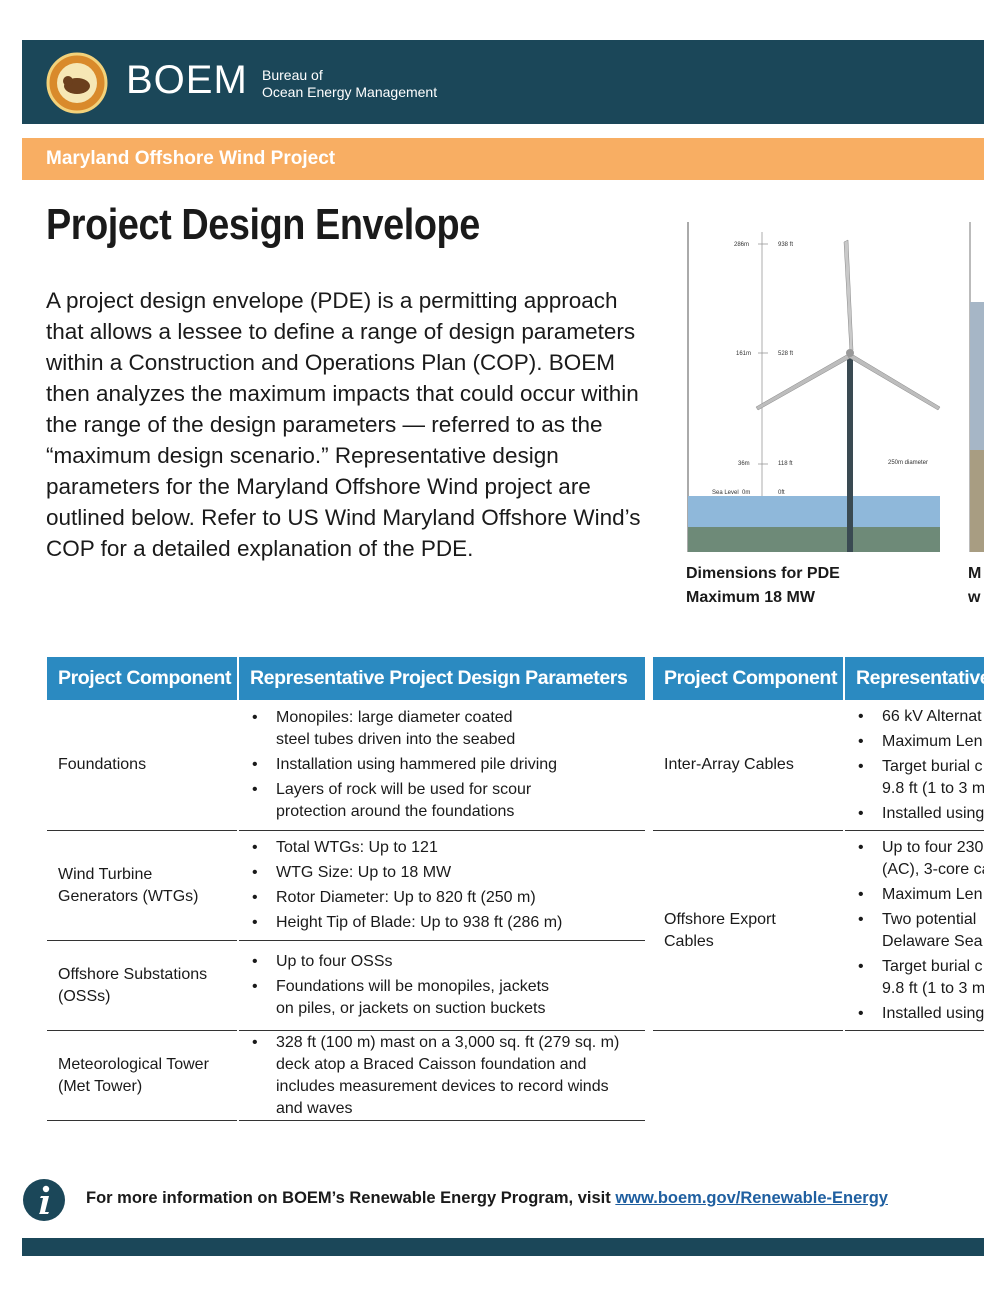  Describe the element at coordinates (142, 1076) in the screenshot. I see `component-cell: Meteorological Tower (Met Tower)` at that location.